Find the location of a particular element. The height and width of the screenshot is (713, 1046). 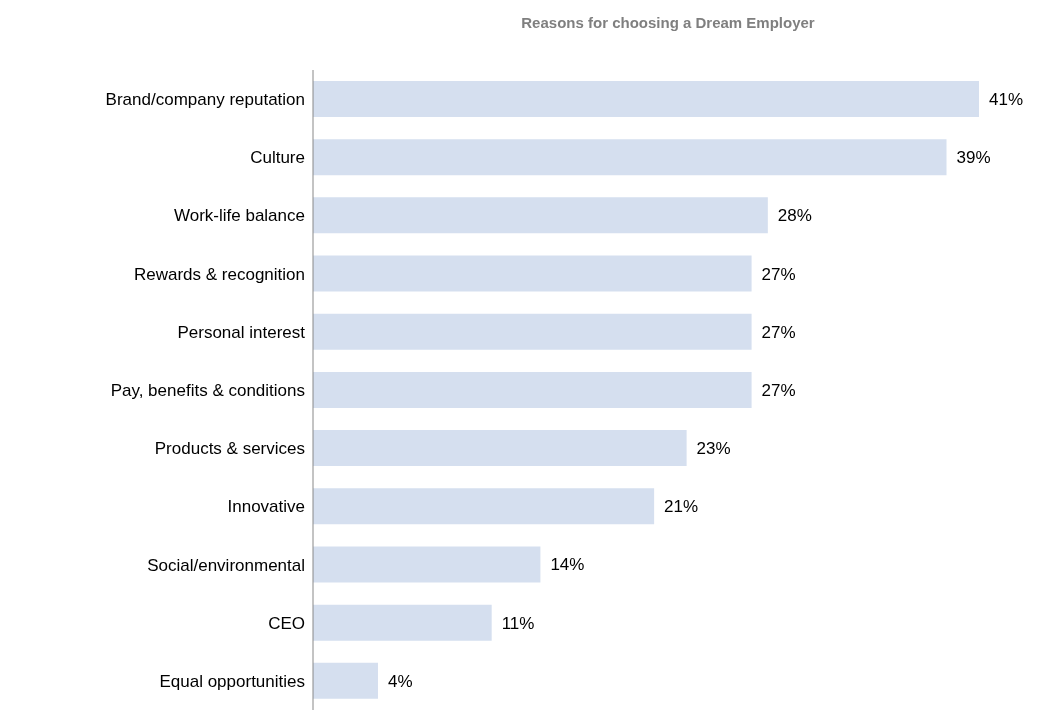

y-tick-label: Culture is located at coordinates (277, 158).